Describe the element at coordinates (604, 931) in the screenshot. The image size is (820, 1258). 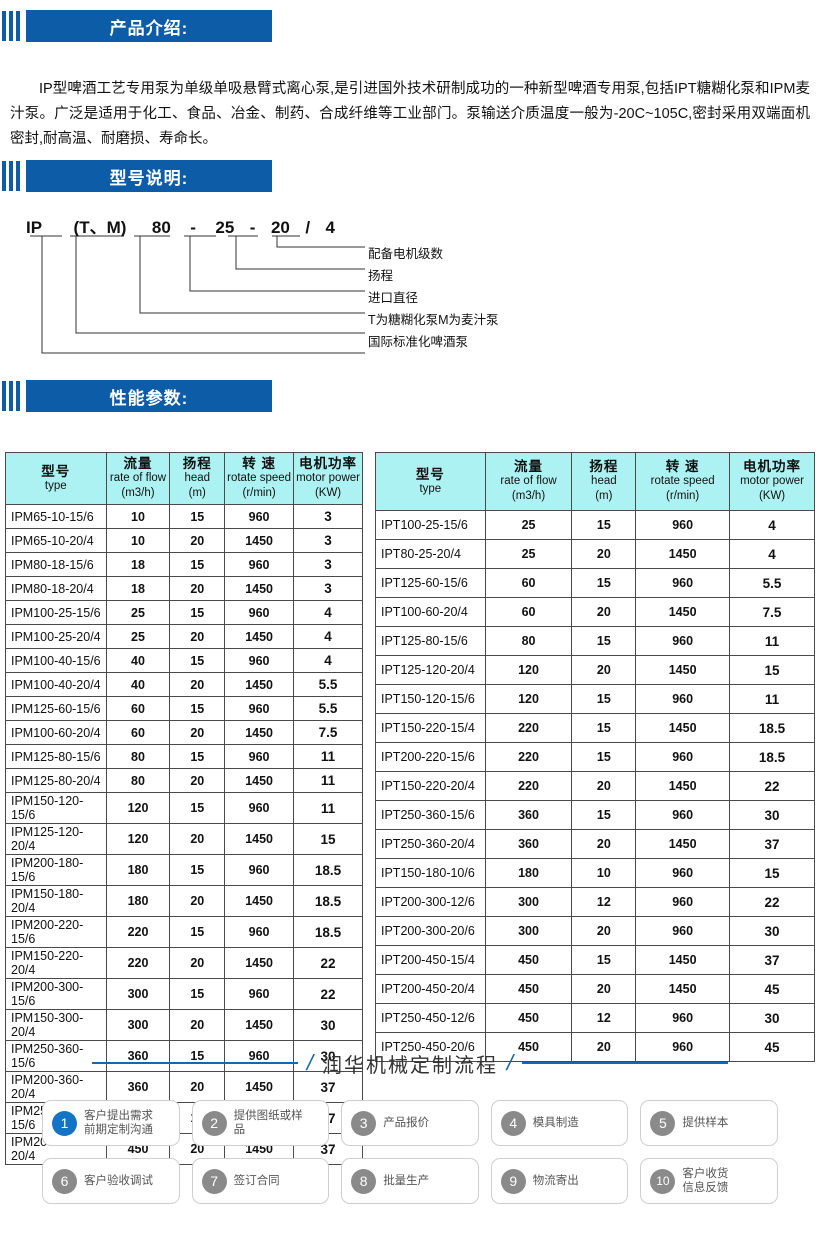
I see `ipt-cell-r14-c2: 20` at that location.